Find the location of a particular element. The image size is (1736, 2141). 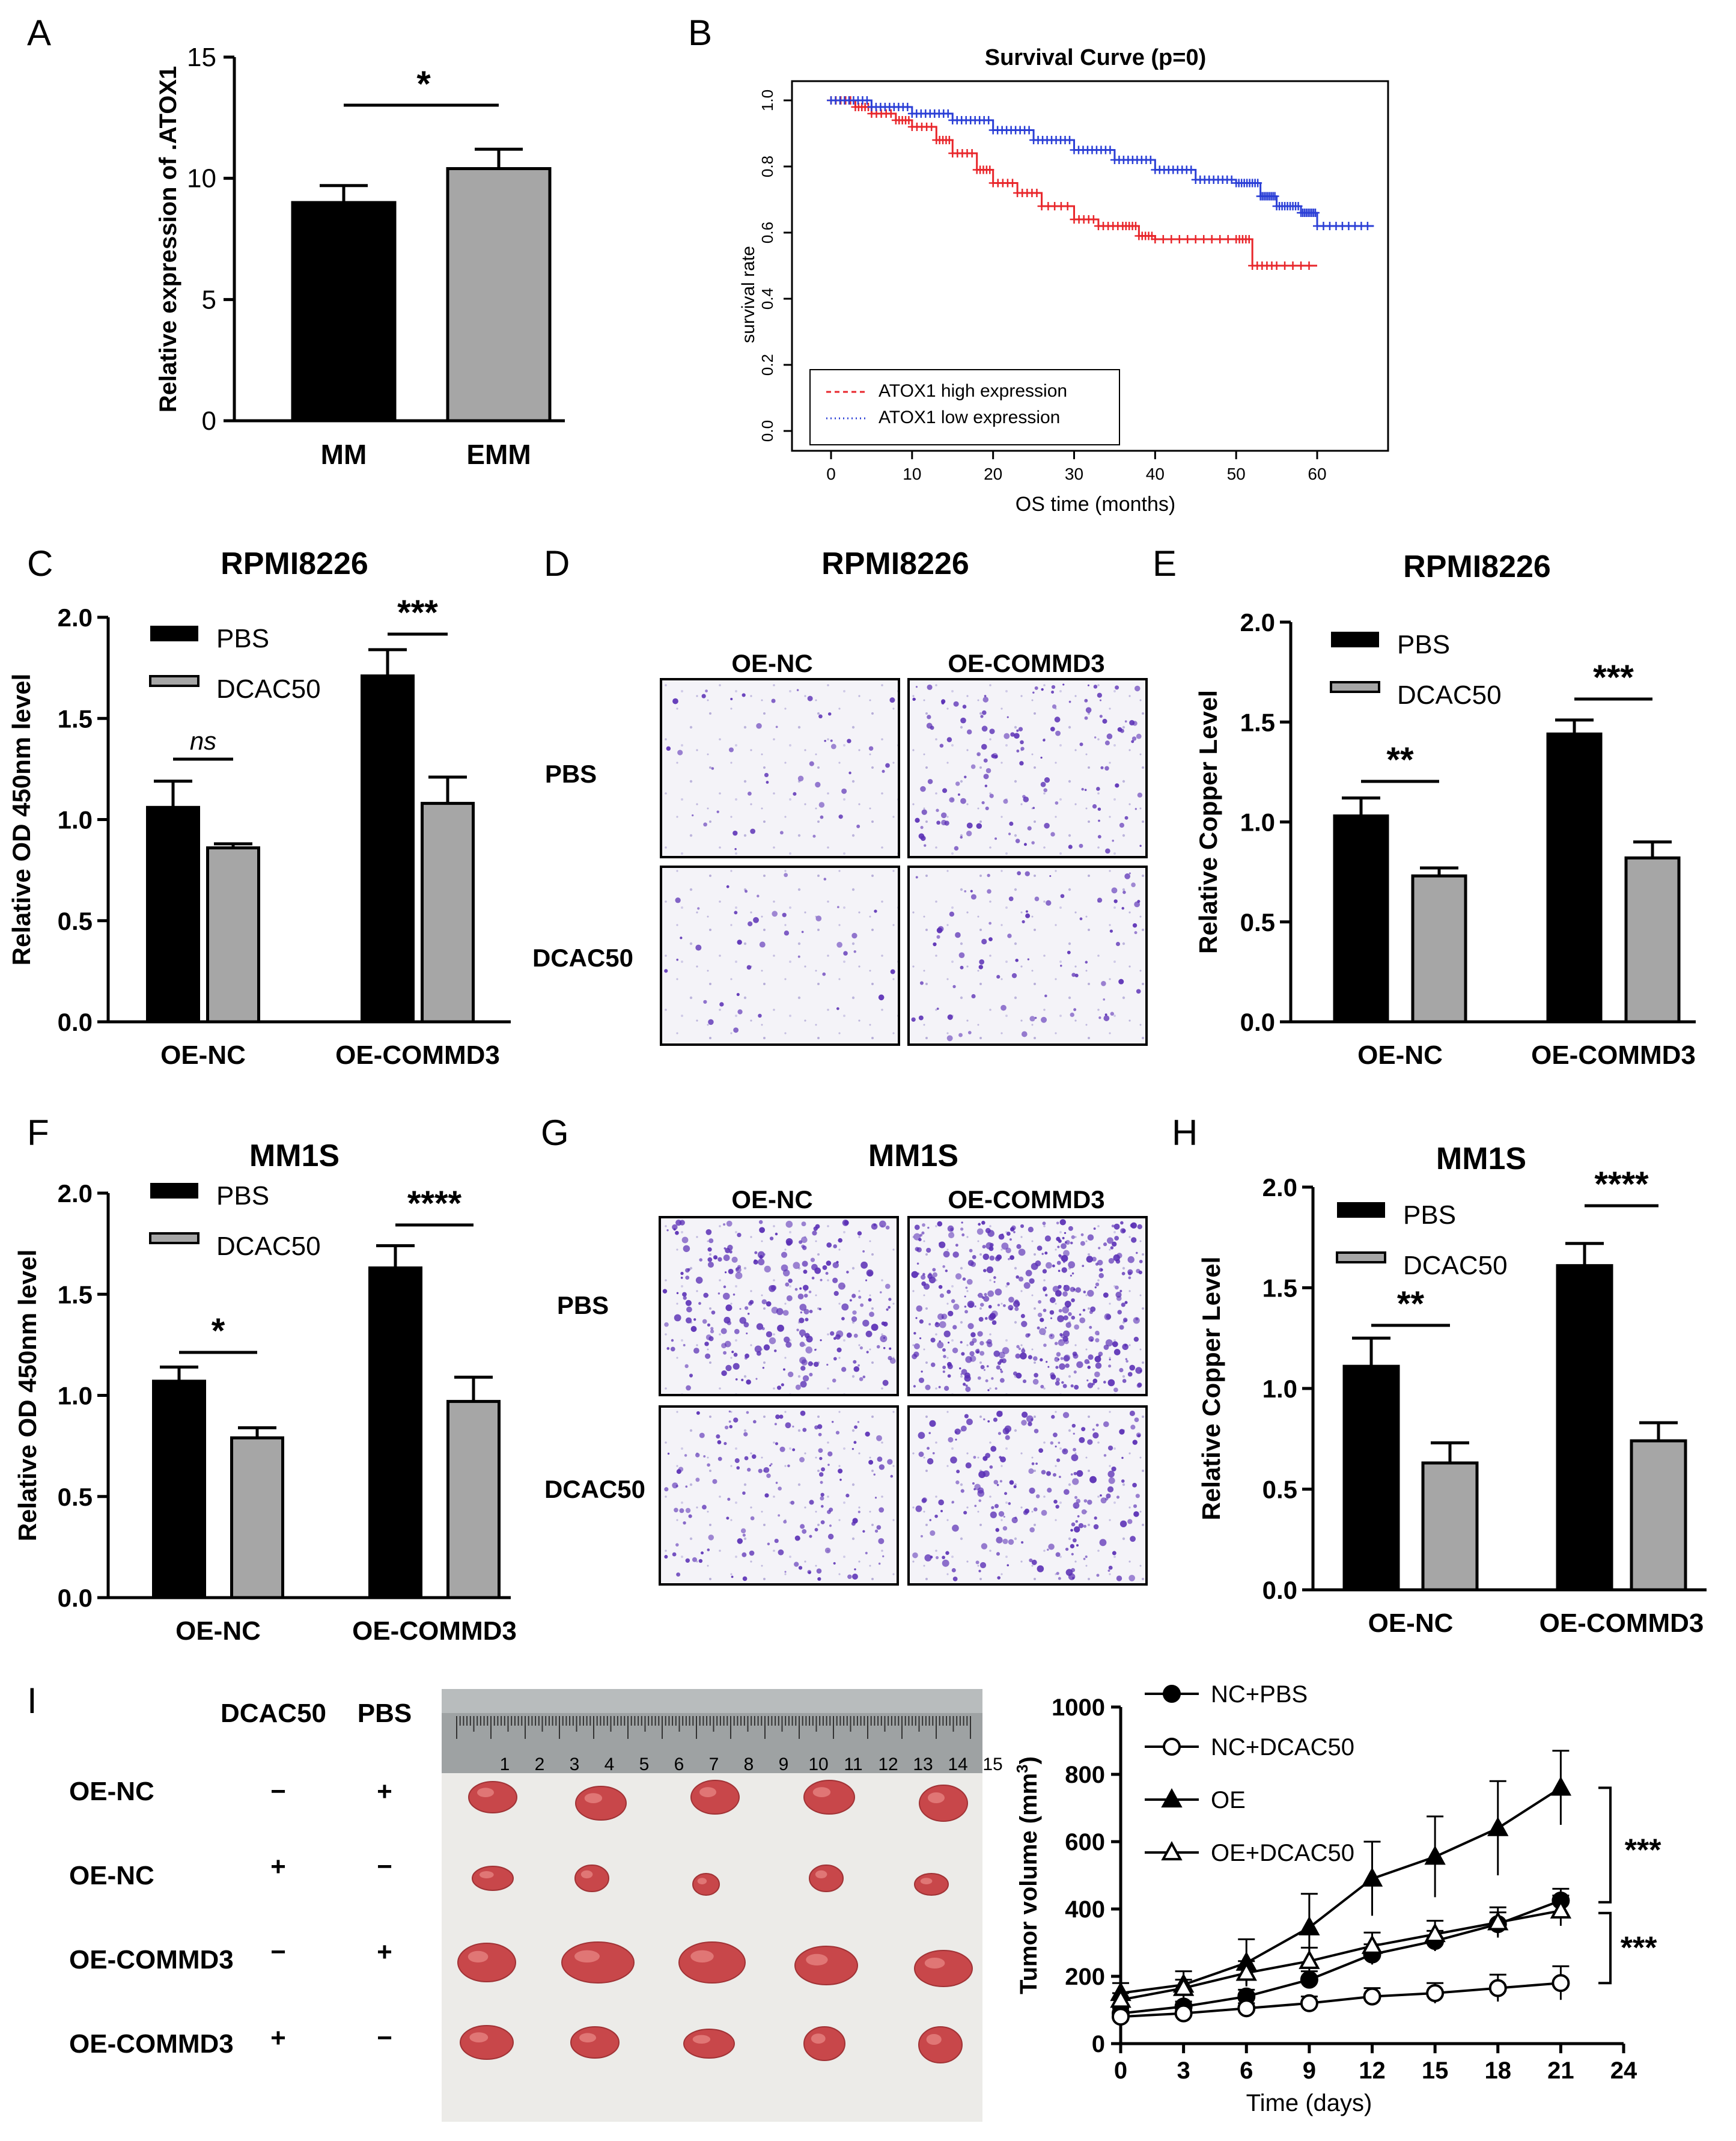

panel-g-col-label-oe-nc: OE-NC is located at coordinates (771, 1199).